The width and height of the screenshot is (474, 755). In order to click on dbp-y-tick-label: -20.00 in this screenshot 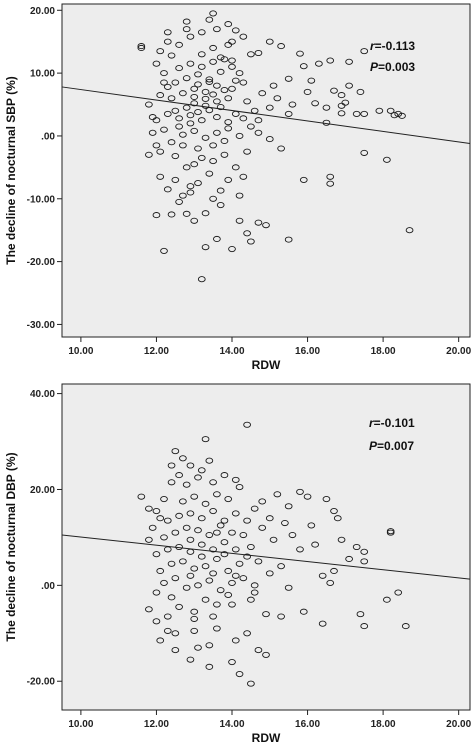, I will do `click(41, 682)`.